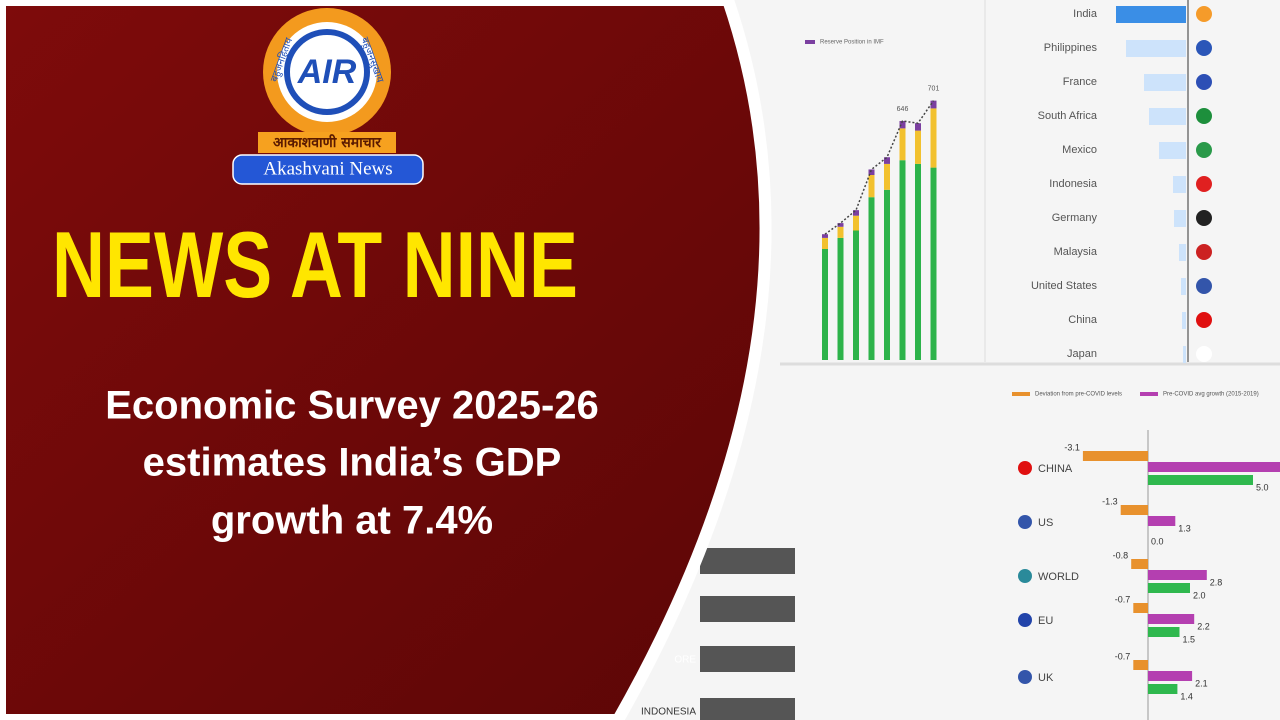  I want to click on country-label: France, so click(1080, 82).